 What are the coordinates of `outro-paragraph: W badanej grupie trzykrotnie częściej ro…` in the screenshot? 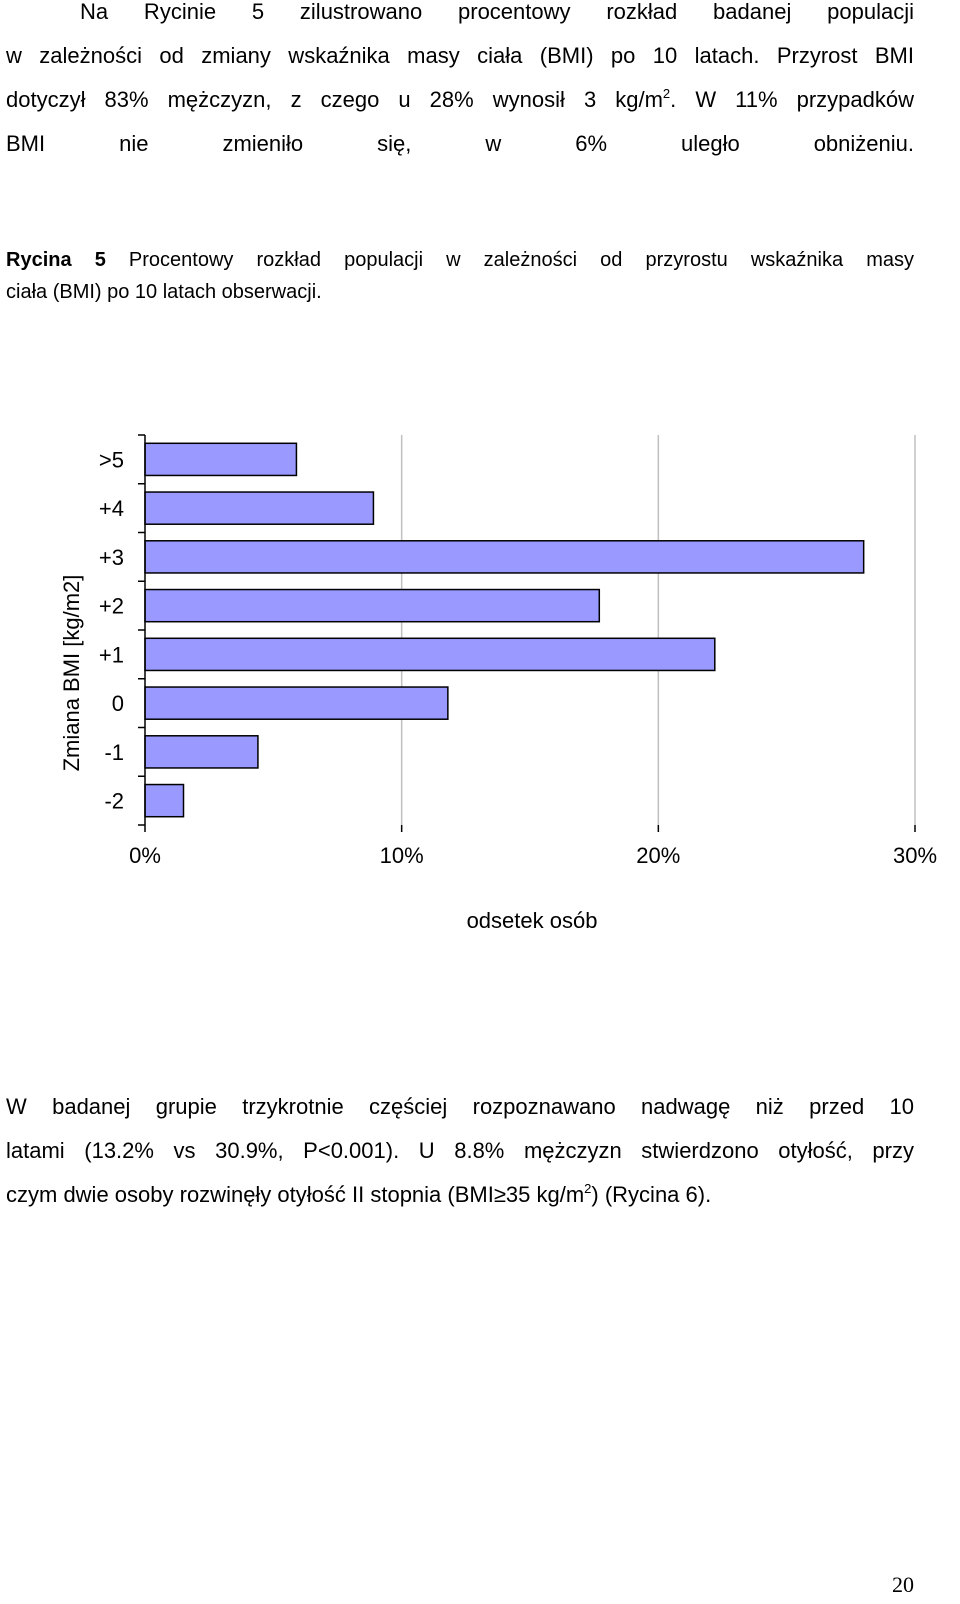 It's located at (460, 1151).